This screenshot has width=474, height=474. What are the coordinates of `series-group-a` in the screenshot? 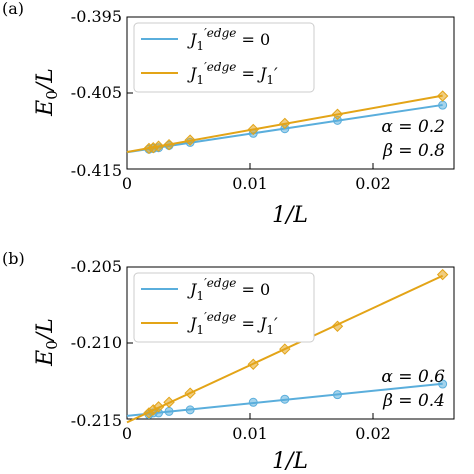 It's located at (287, 122).